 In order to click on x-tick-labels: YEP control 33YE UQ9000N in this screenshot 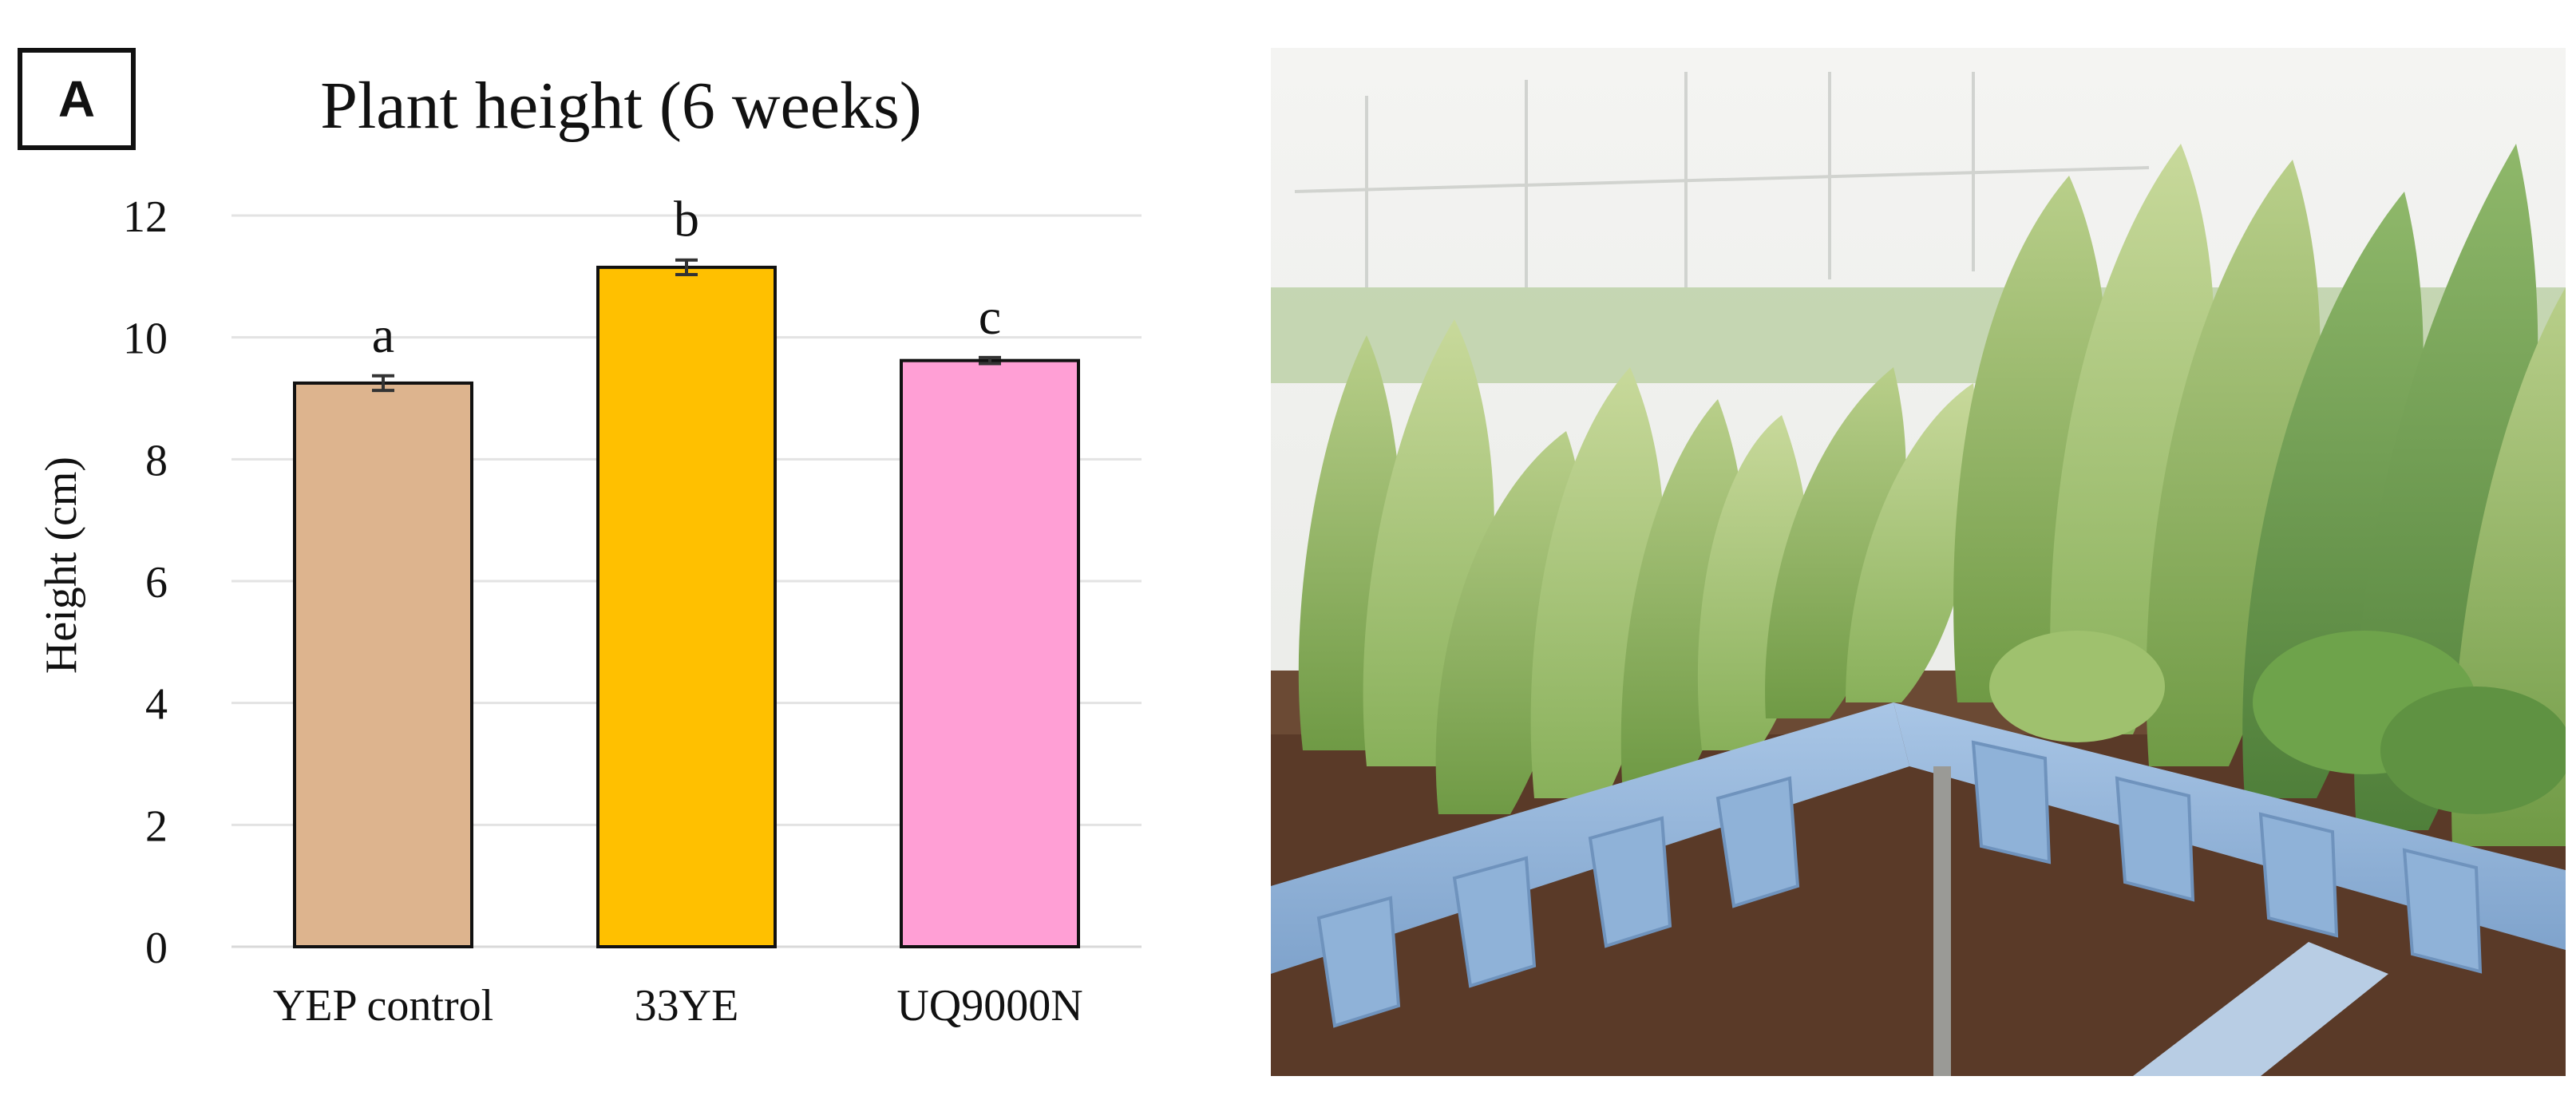, I will do `click(678, 1006)`.